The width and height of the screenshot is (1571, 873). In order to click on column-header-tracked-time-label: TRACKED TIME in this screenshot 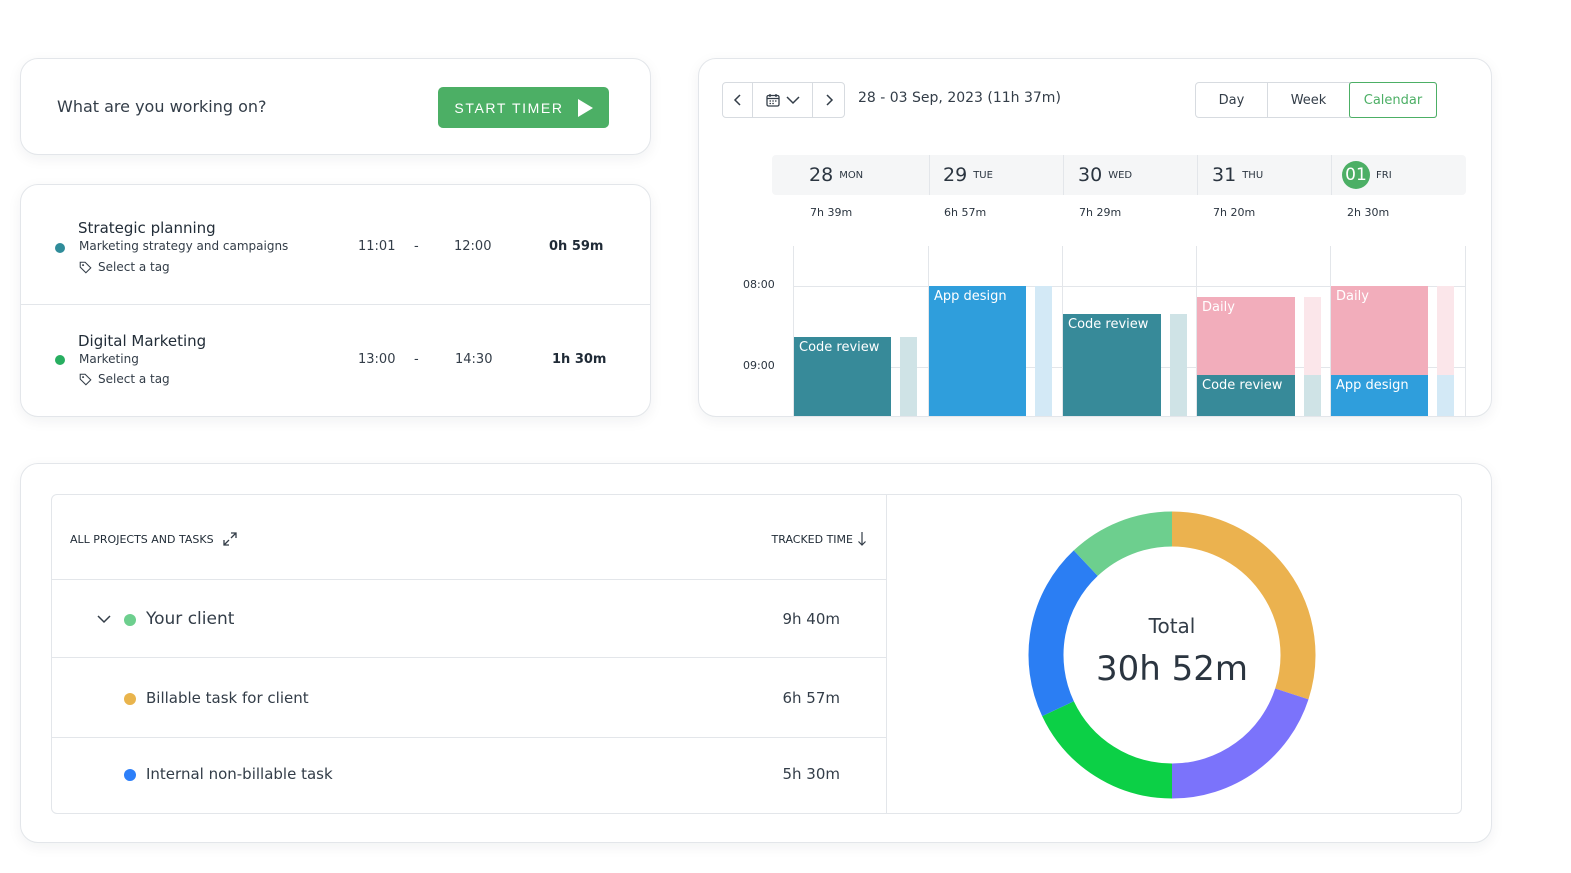, I will do `click(812, 539)`.